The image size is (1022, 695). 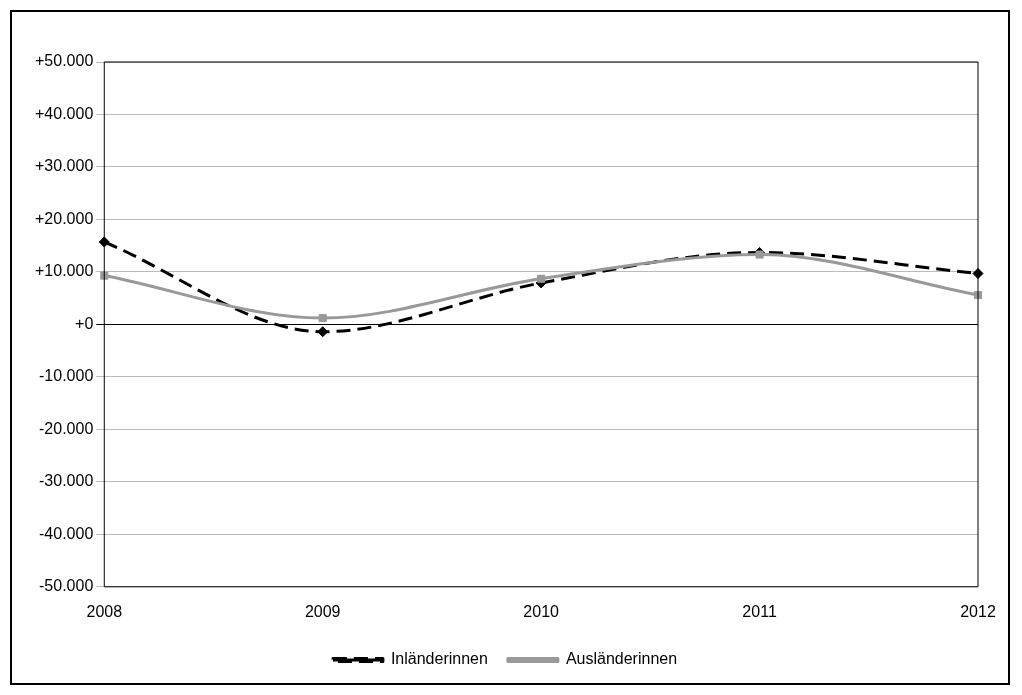 What do you see at coordinates (541, 611) in the screenshot?
I see `x-tick-label: 2010` at bounding box center [541, 611].